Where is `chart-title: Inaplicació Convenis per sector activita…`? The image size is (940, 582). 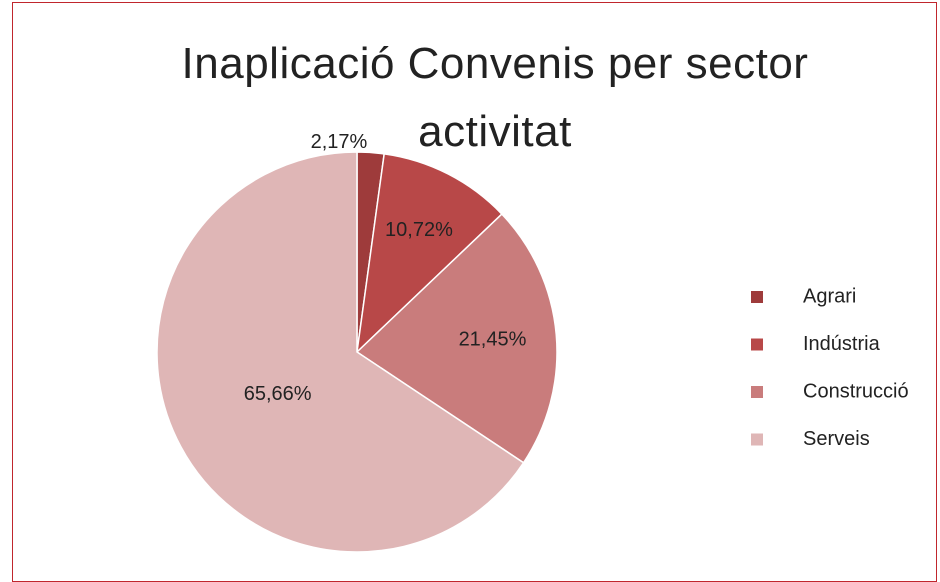 chart-title: Inaplicació Convenis per sector activita… is located at coordinates (495, 97).